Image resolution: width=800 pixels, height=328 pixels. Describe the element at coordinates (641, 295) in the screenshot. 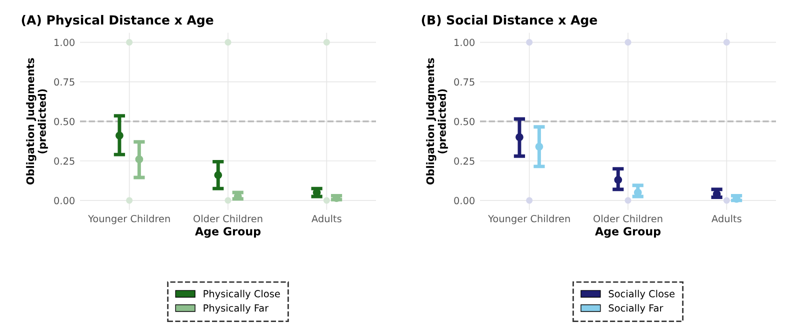

I see `legend-label: Socially Close` at that location.